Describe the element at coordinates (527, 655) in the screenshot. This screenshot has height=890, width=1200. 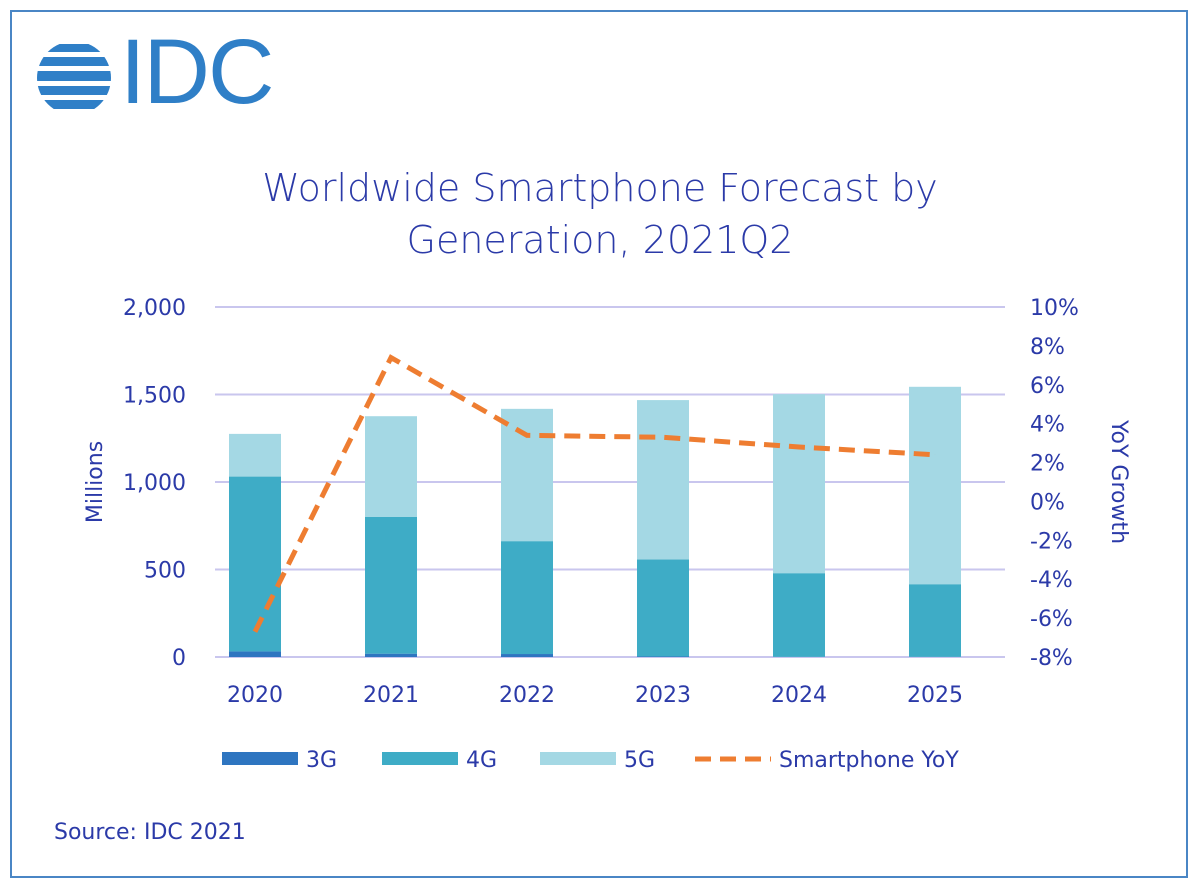
I see `bar-3G-2022` at that location.